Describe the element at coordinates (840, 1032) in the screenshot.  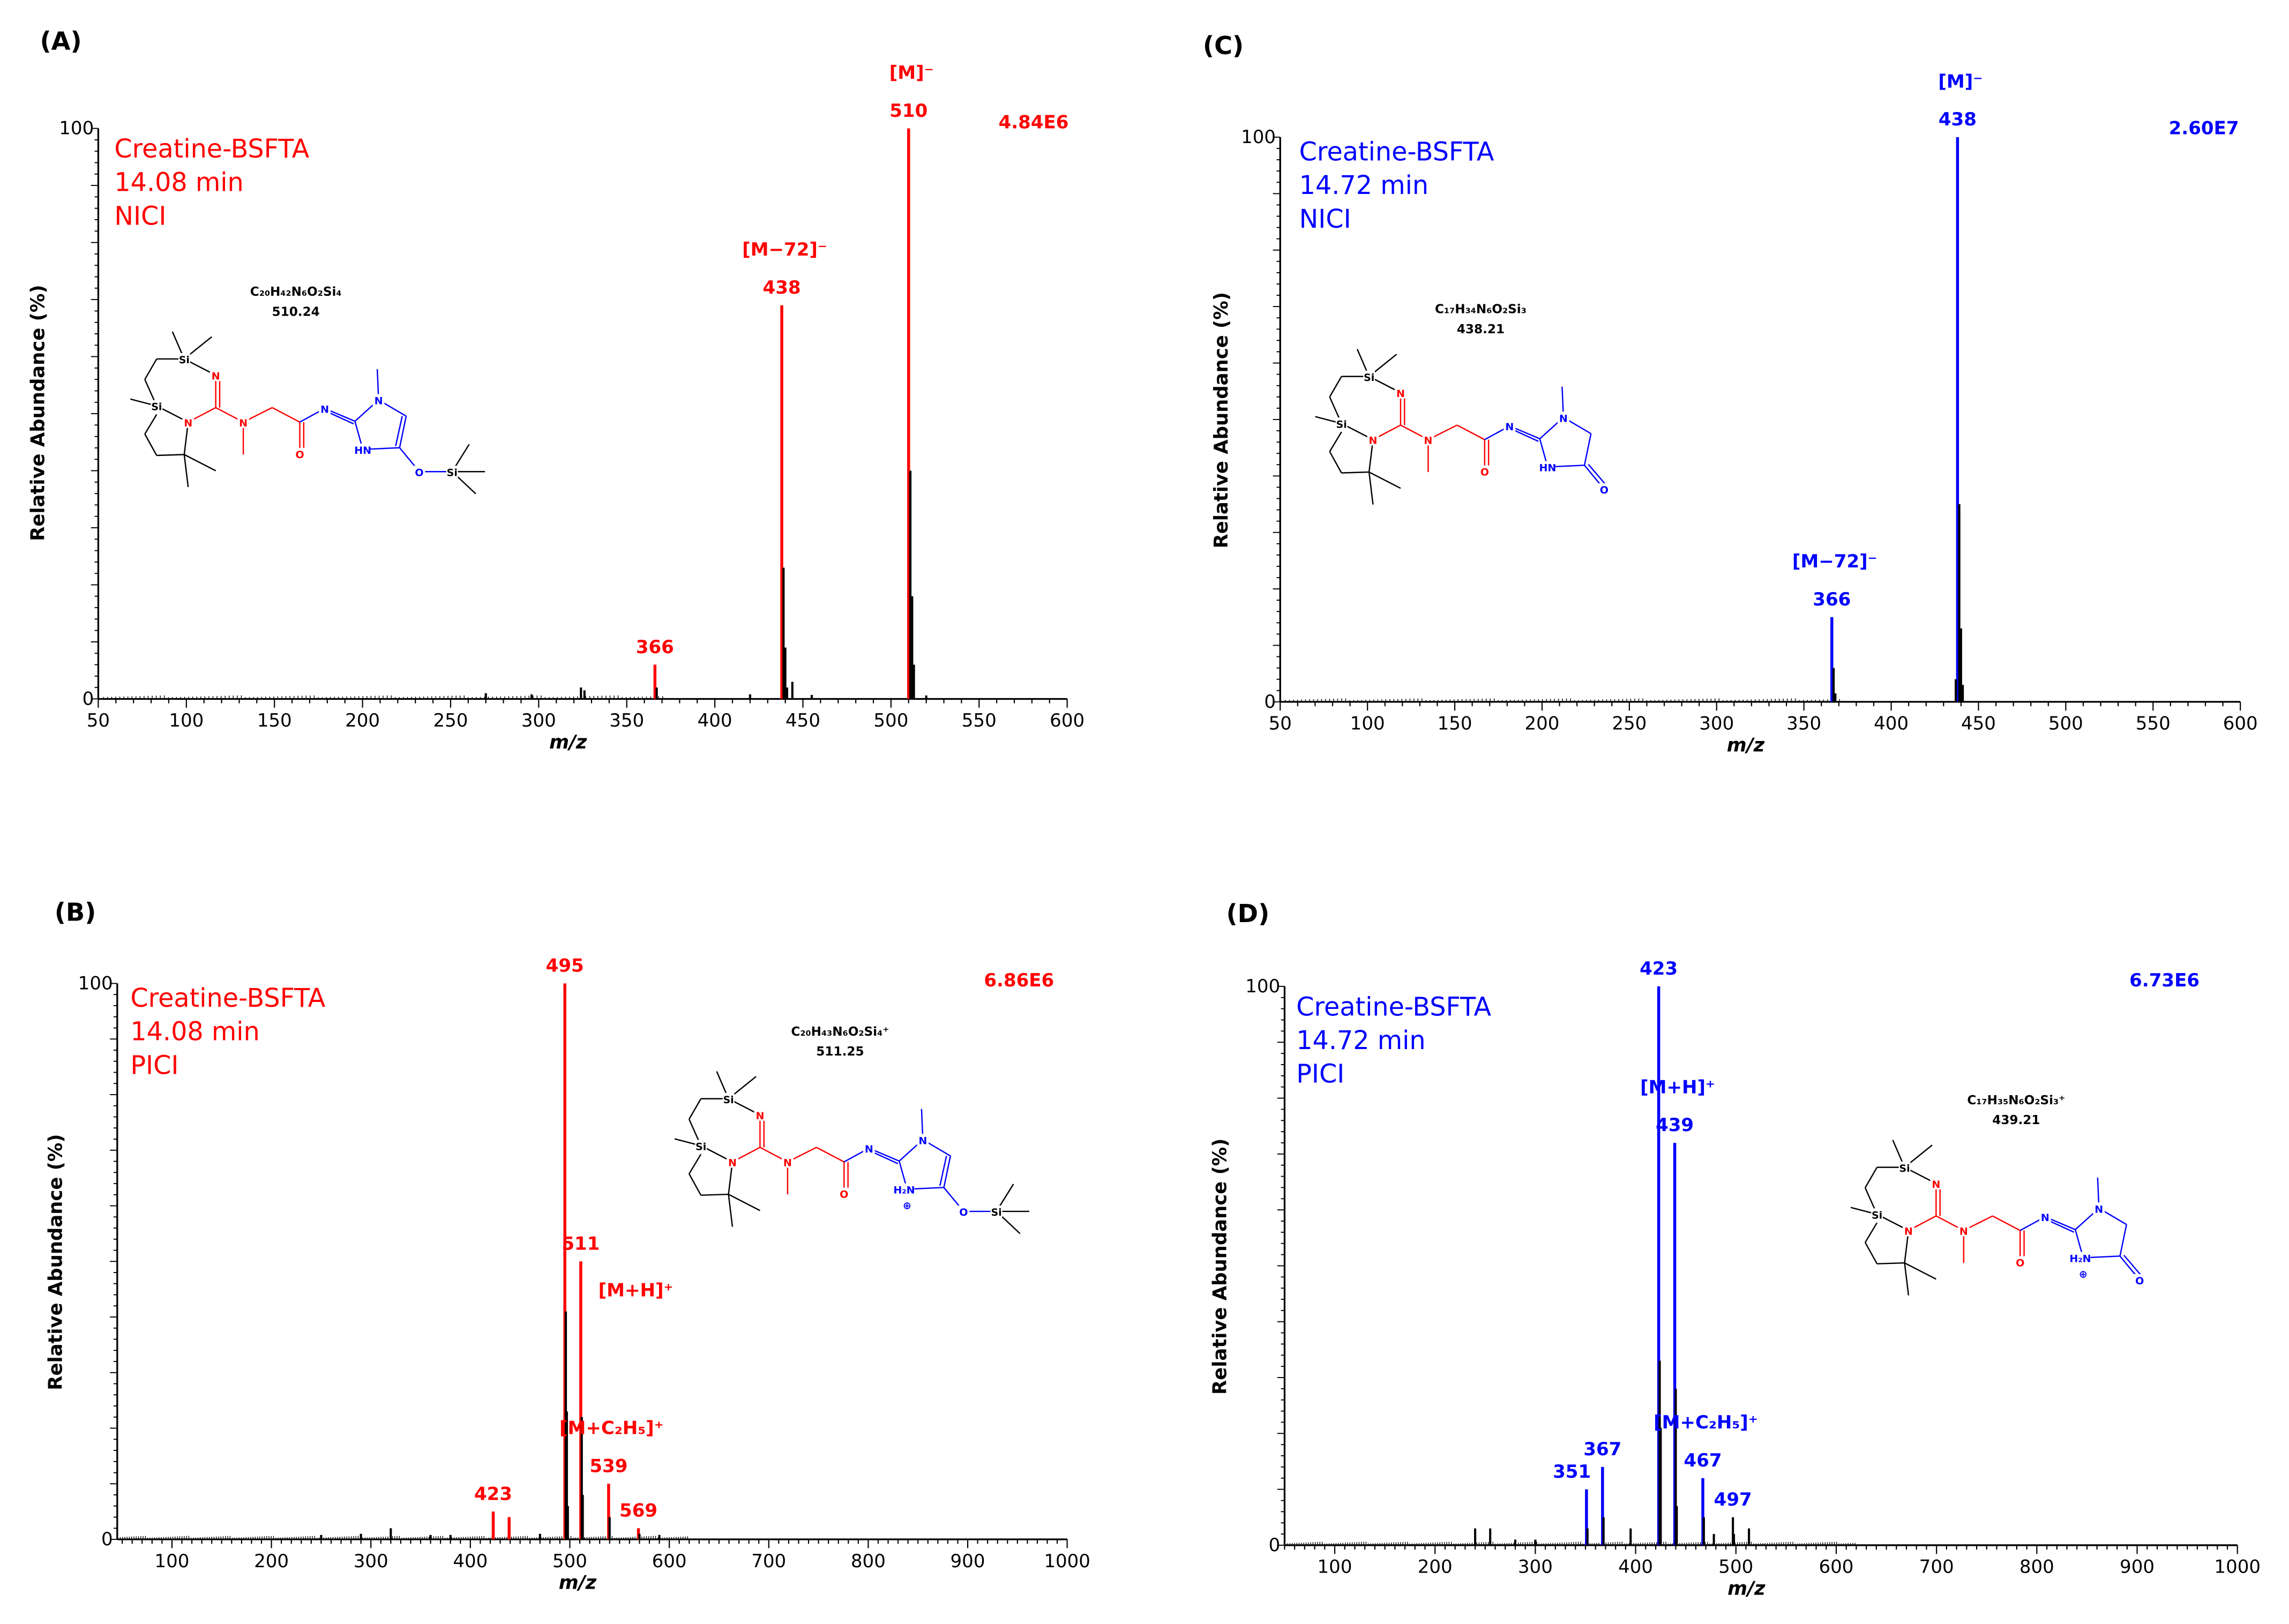
I see `molecular-formula: C₂₀H₄₃N₆O₂Si₄⁺` at that location.